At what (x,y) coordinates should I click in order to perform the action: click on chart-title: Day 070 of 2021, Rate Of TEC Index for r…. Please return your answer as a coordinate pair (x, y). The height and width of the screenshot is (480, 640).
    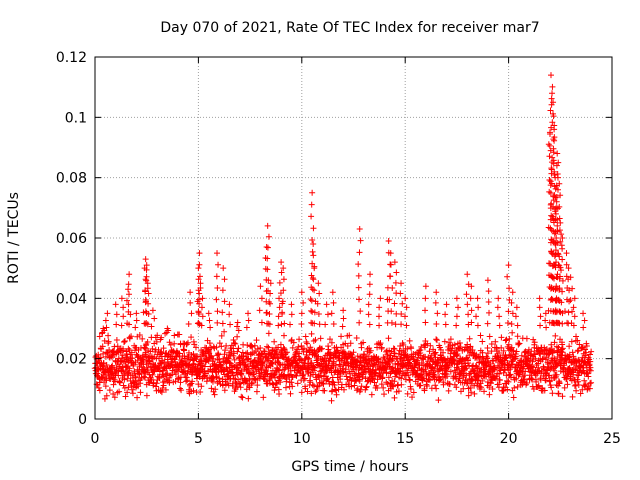
    Looking at the image, I should click on (349, 28).